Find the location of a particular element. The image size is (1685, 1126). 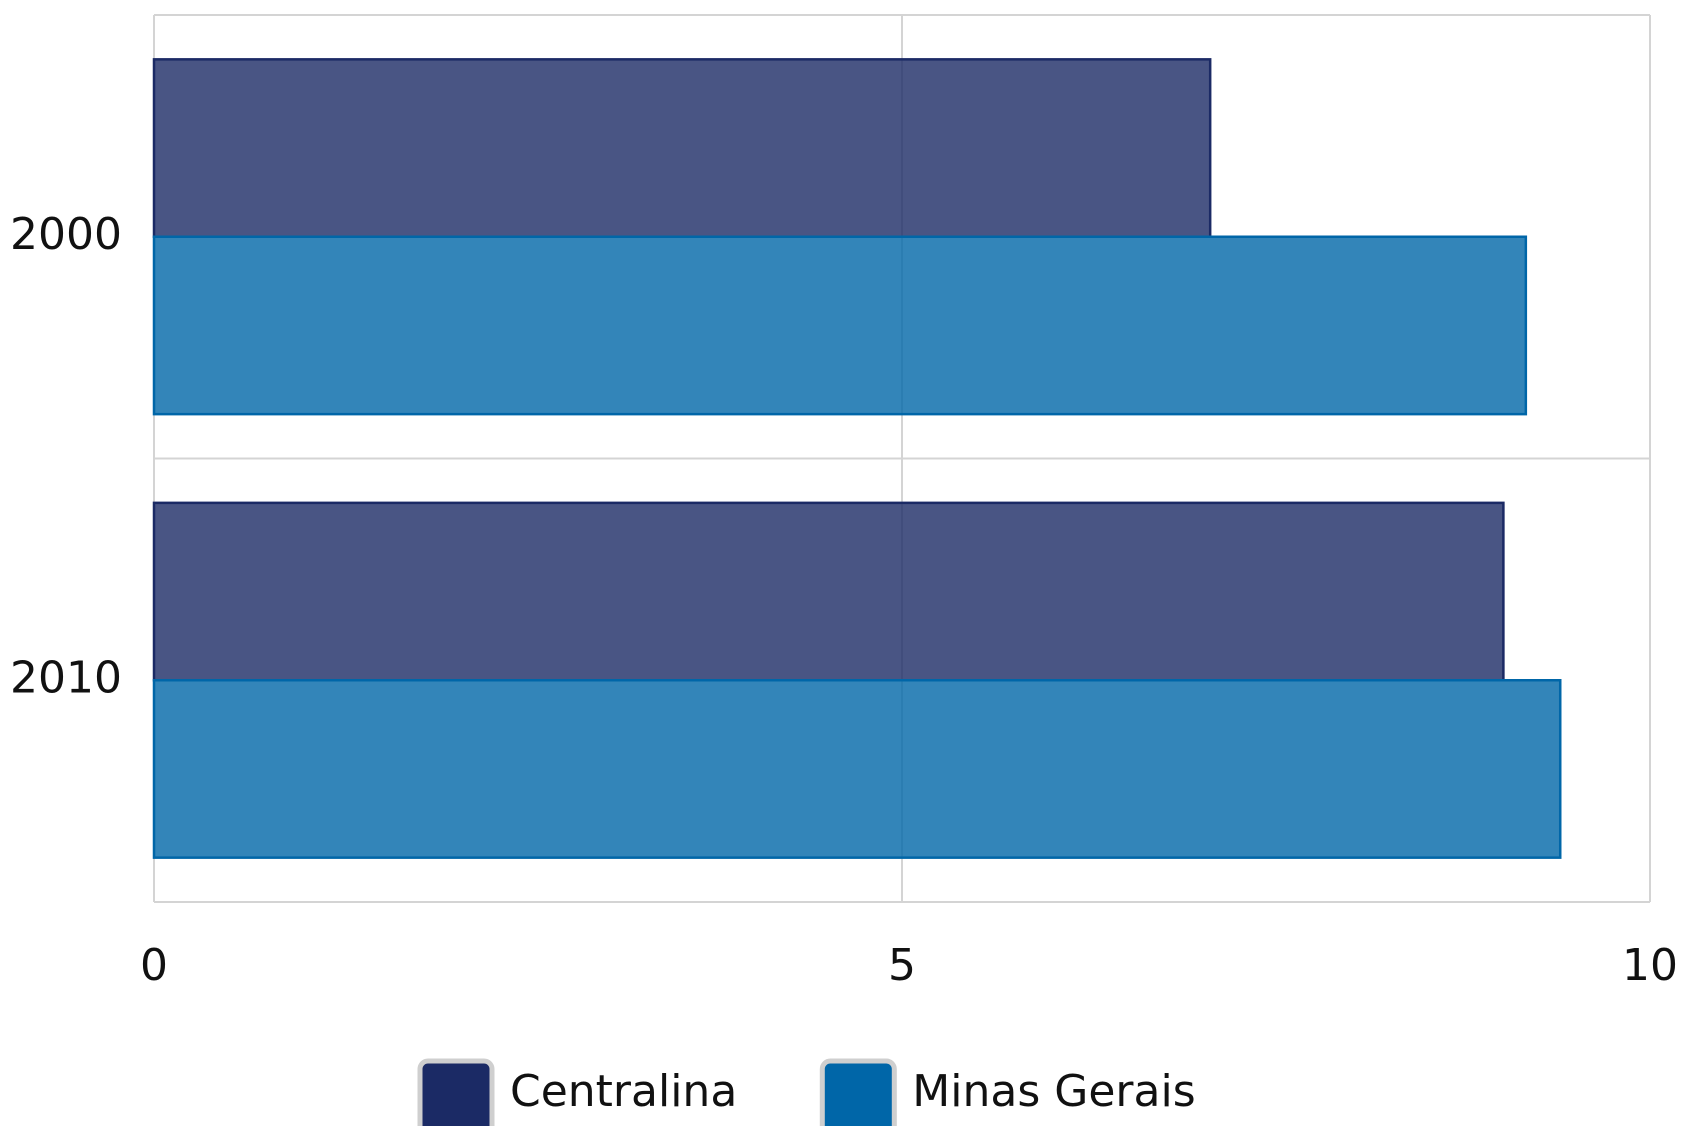

x-tick-label: 10 is located at coordinates (1650, 965).